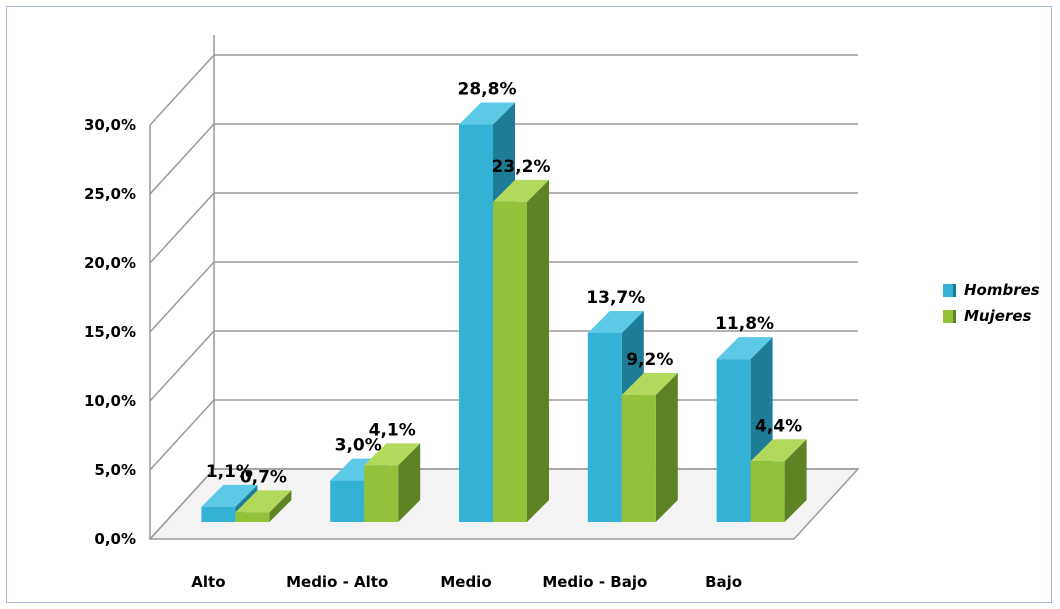 This screenshot has height=609, width=1060. I want to click on legend-swatch-mujeres, so click(949, 316).